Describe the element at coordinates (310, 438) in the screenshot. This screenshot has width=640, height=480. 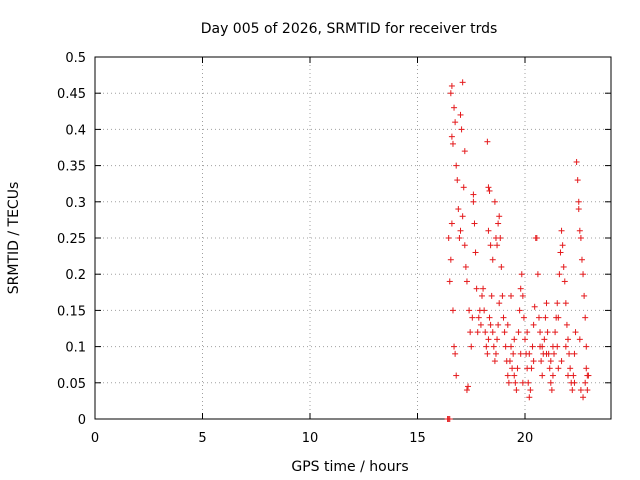
I see `x-tick-label: 10` at that location.